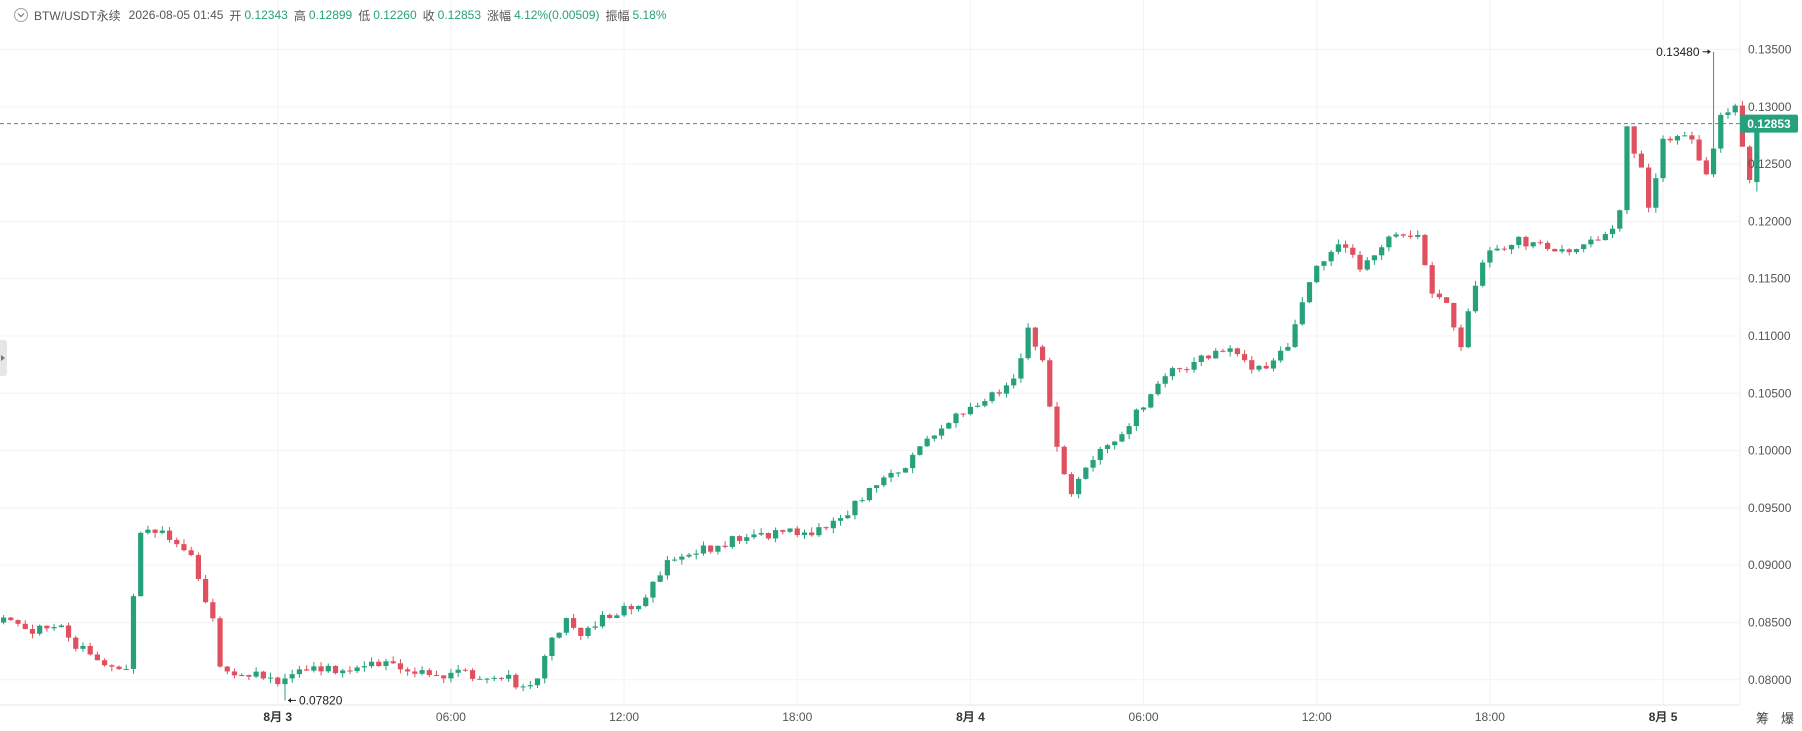 The image size is (1802, 731). Describe the element at coordinates (21, 15) in the screenshot. I see `collapse-chevron-icon` at that location.